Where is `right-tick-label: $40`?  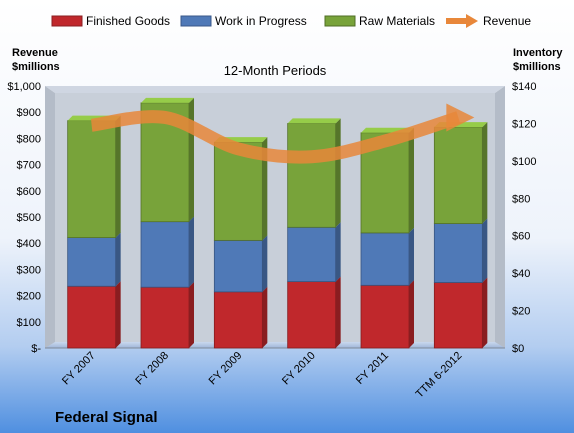
right-tick-label: $40 is located at coordinates (521, 274).